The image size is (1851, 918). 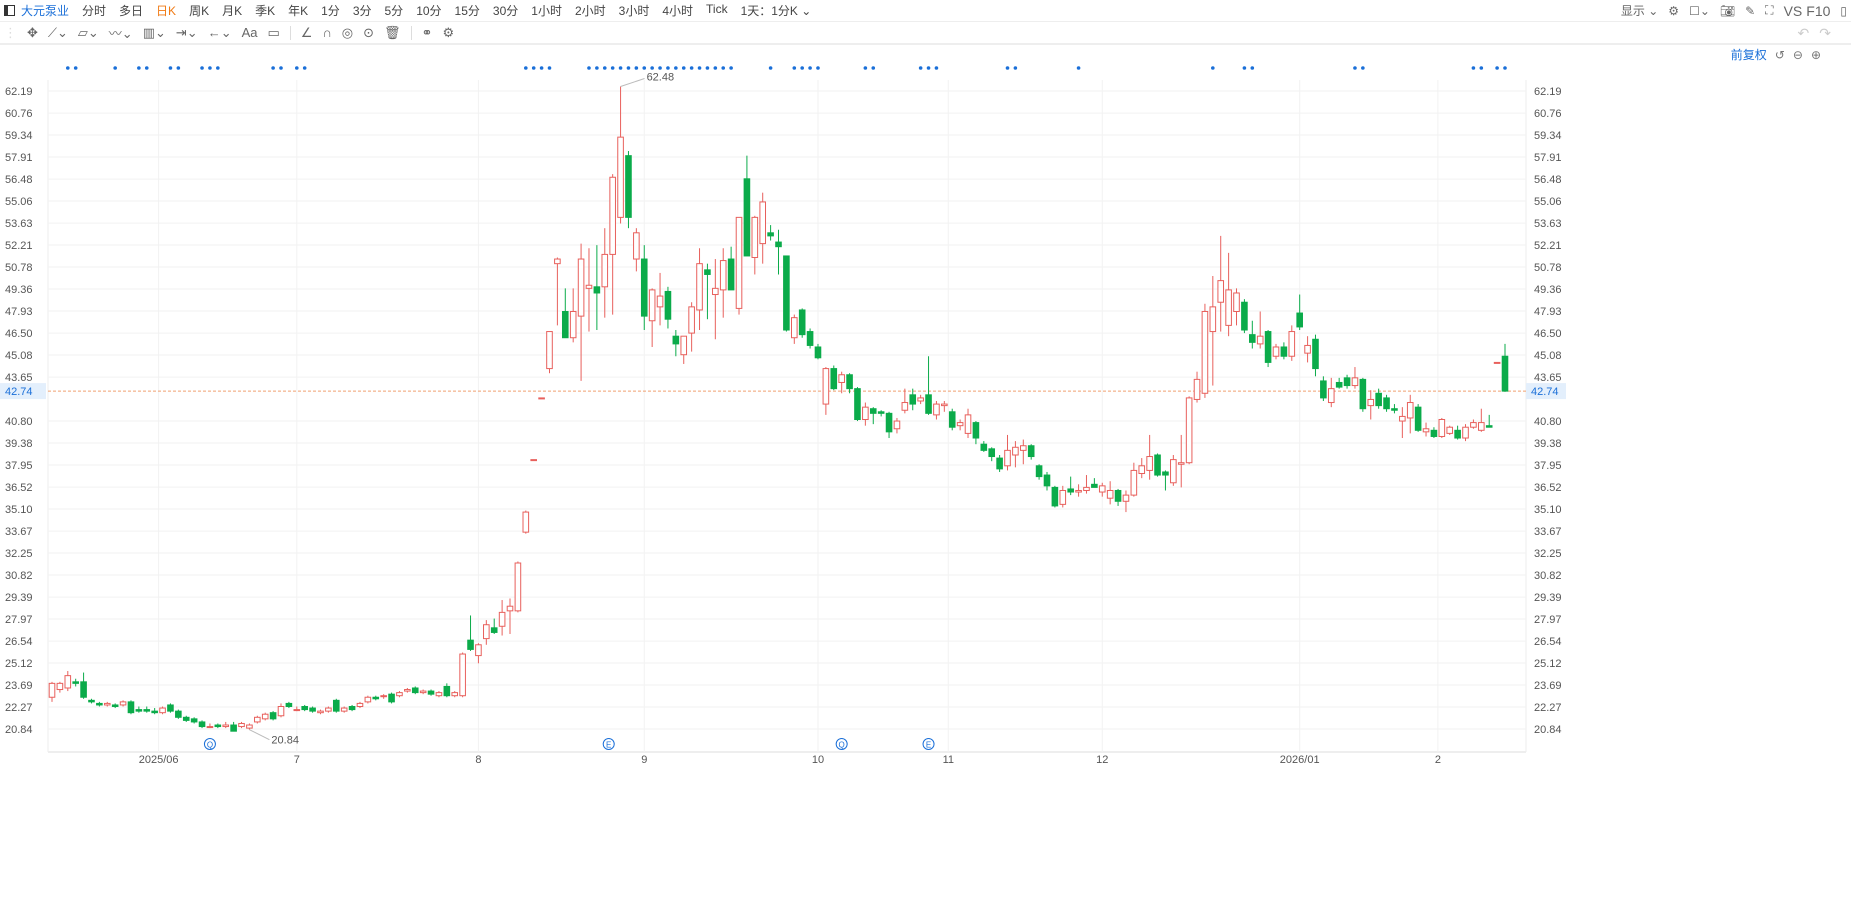 I want to click on period-tab: 5分, so click(x=394, y=11).